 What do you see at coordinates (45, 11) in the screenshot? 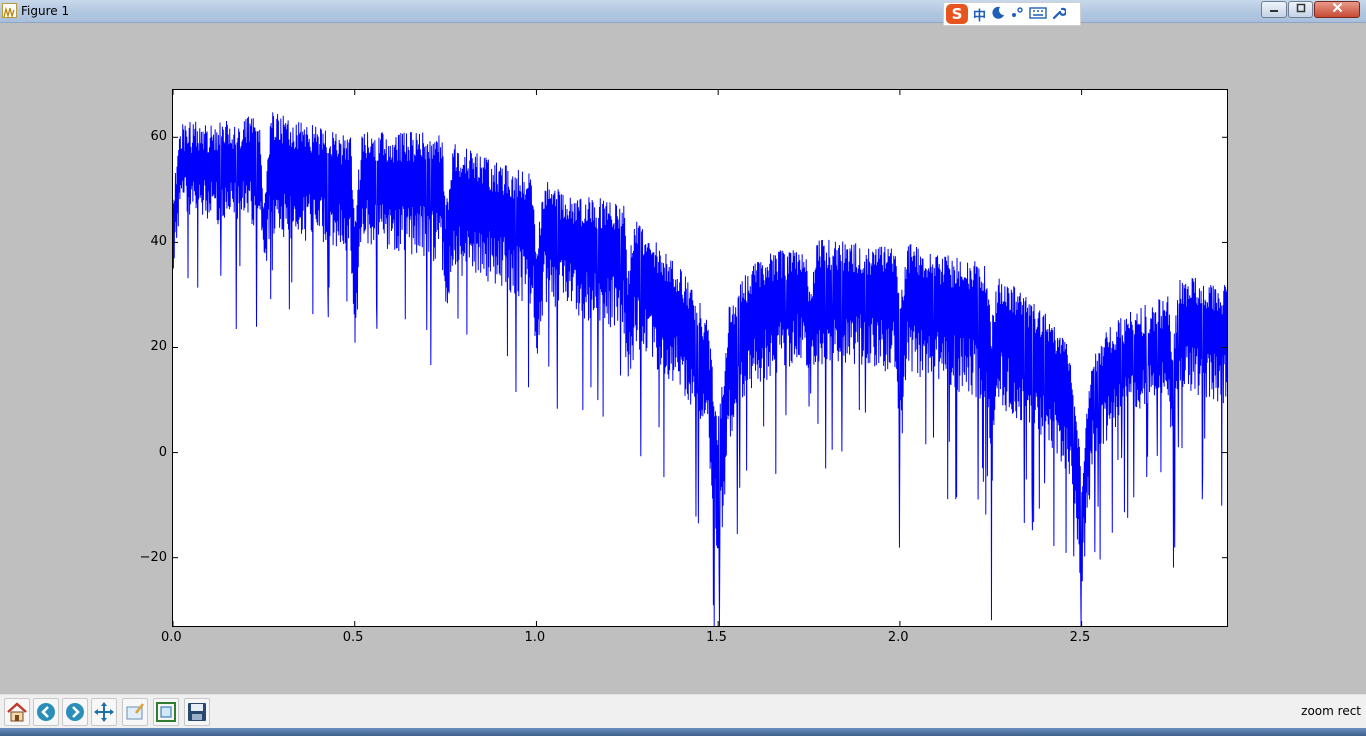
I see `window-title: Figure 1` at bounding box center [45, 11].